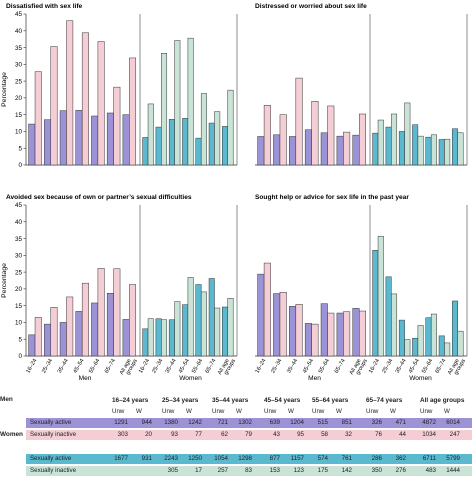 The height and width of the screenshot is (477, 474). Describe the element at coordinates (297, 422) in the screenshot. I see `table-cell: 1204` at that location.